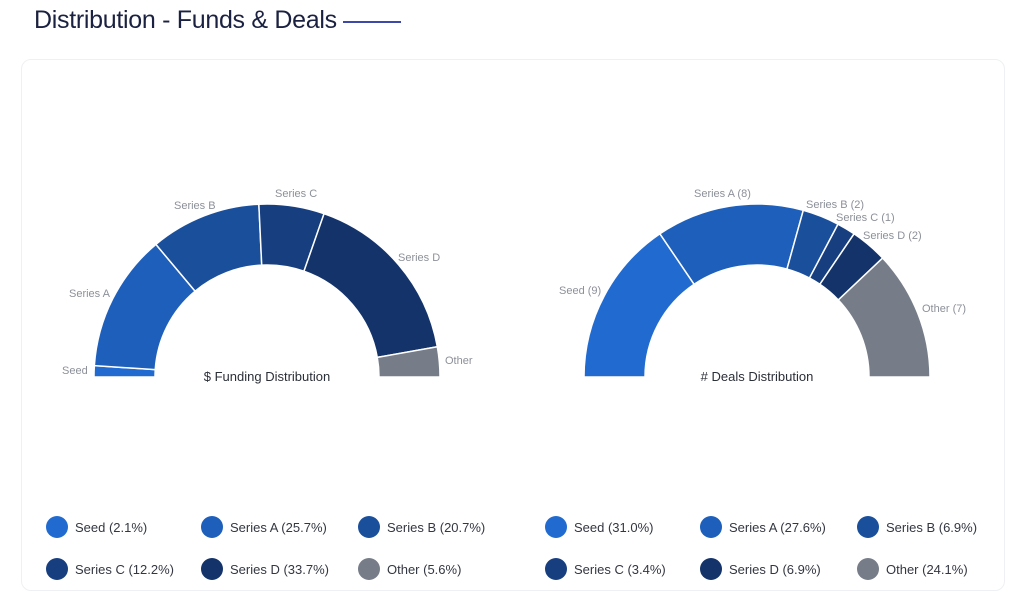 The width and height of the screenshot is (1024, 610). What do you see at coordinates (775, 569) in the screenshot?
I see `legend-label: Series D (6.9%)` at bounding box center [775, 569].